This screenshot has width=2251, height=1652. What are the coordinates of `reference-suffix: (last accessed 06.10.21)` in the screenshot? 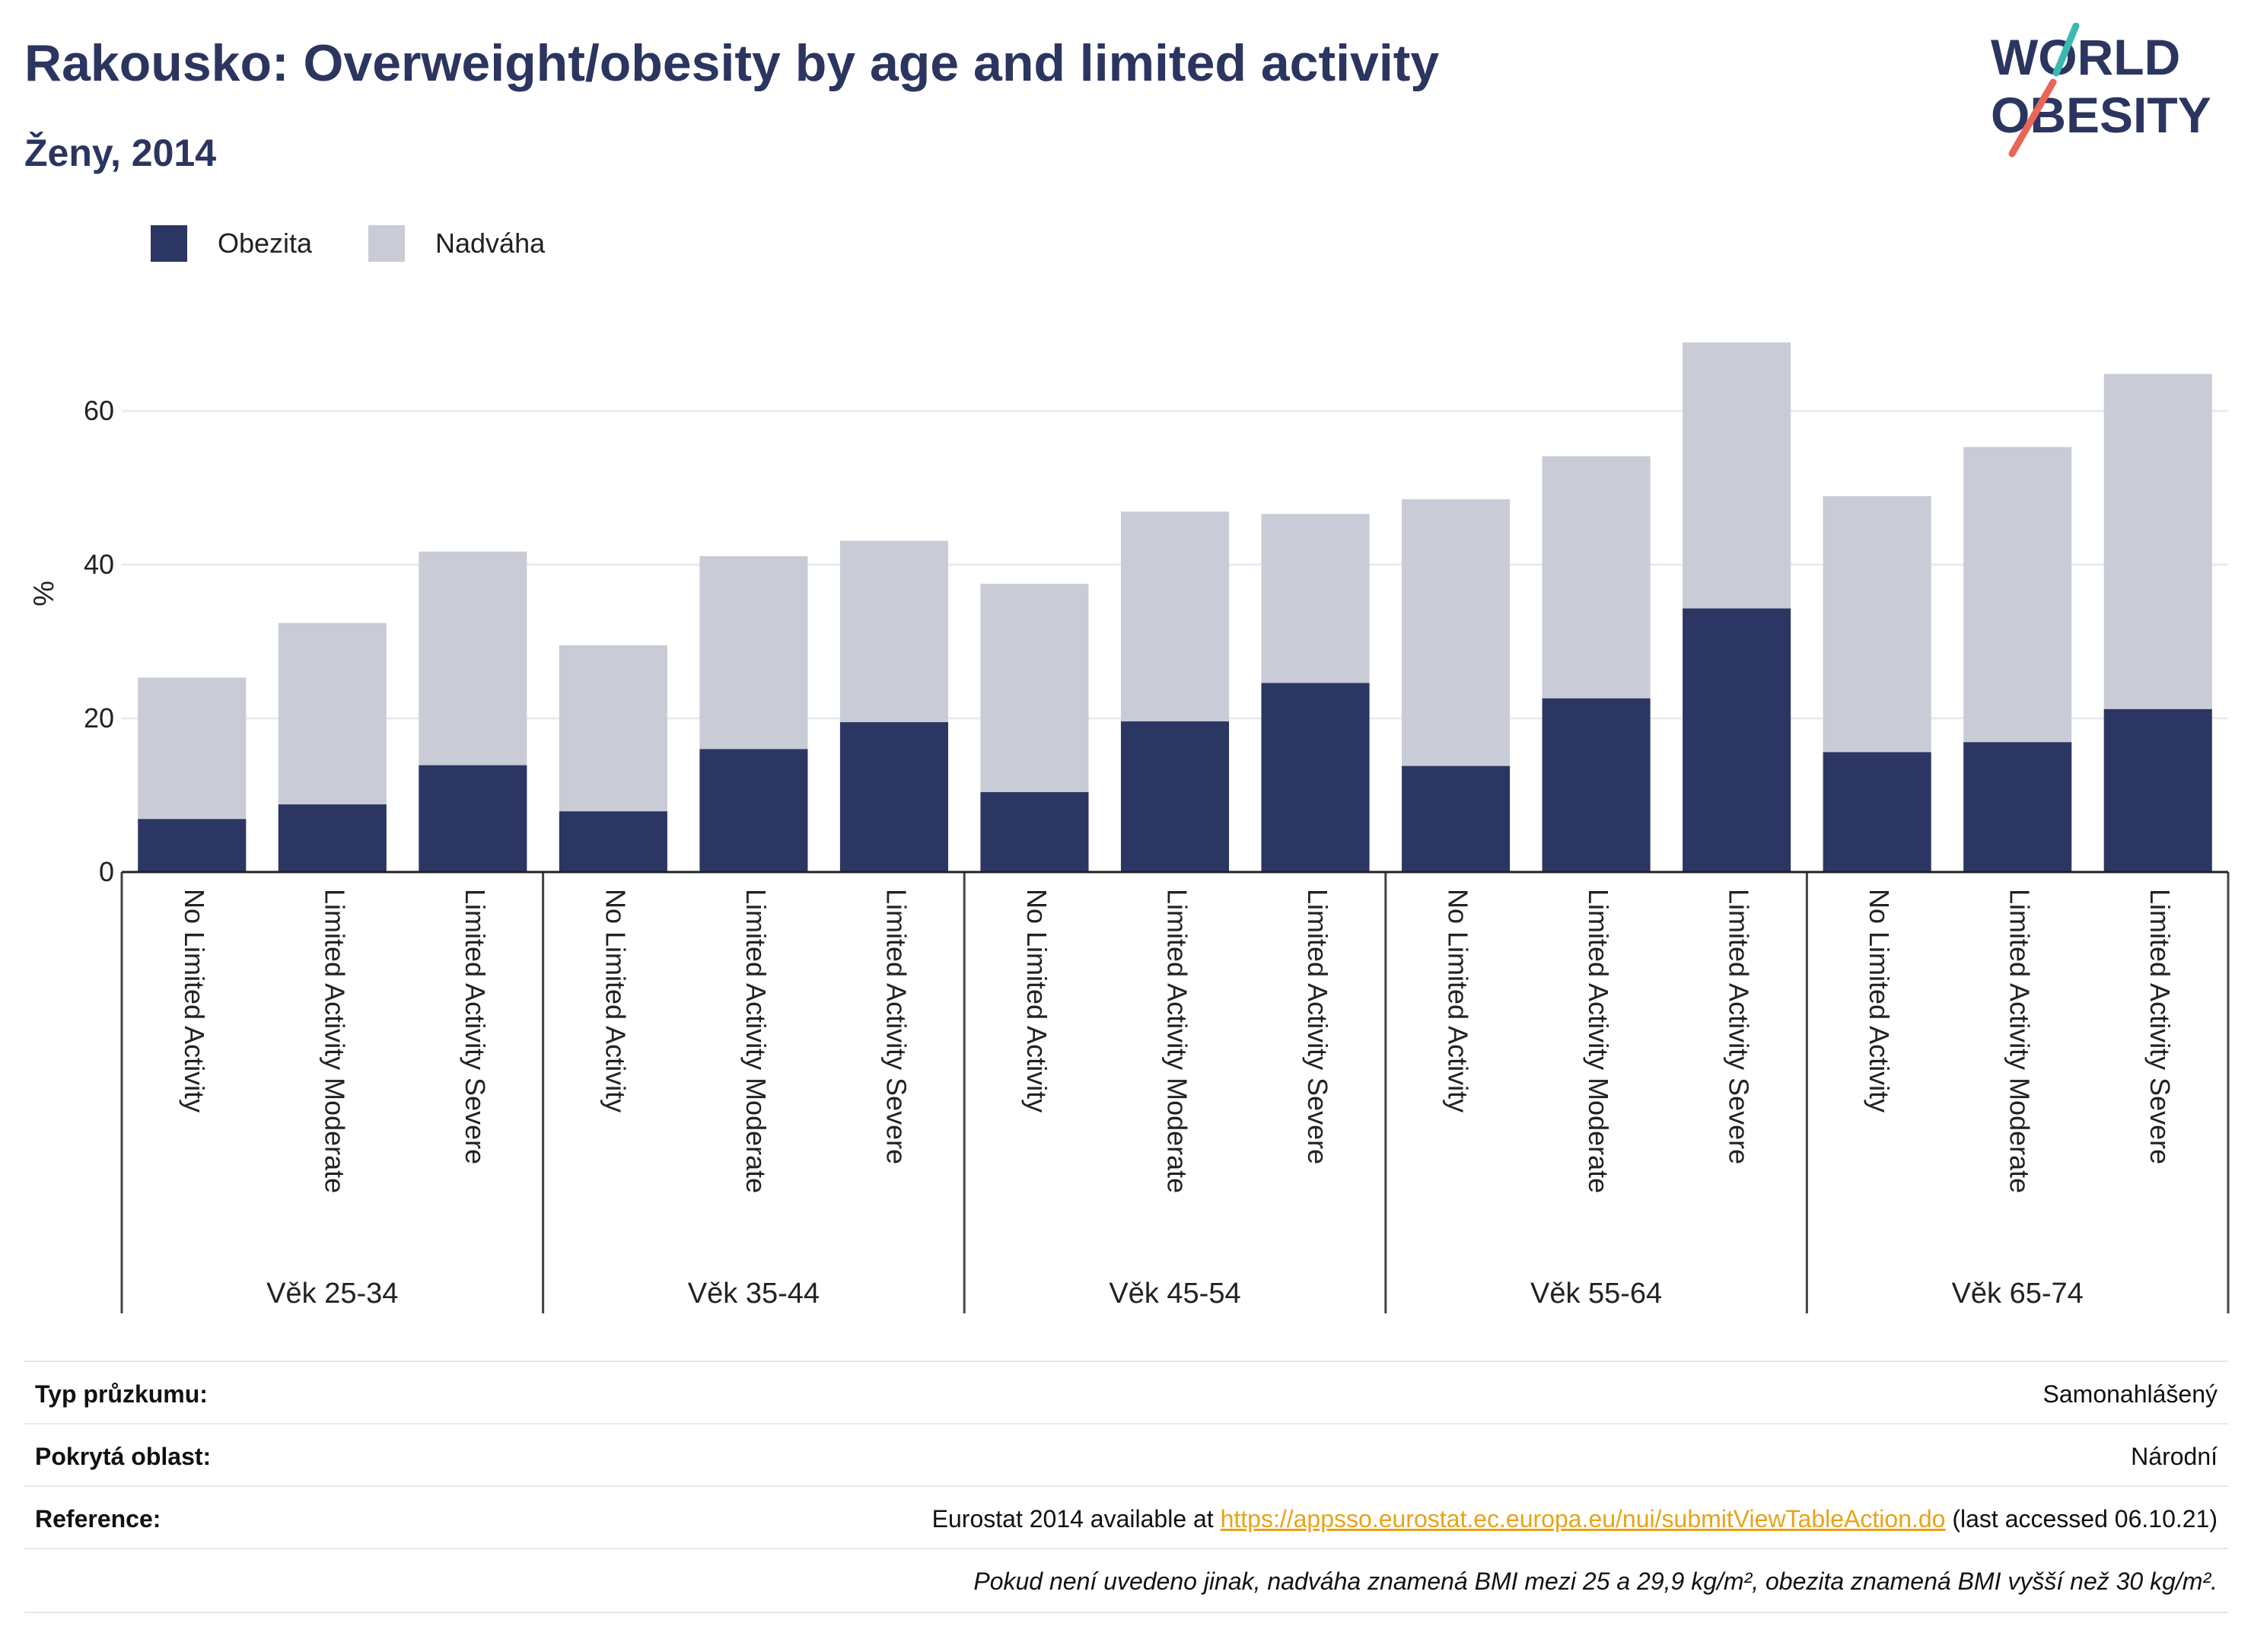 It's located at (2081, 1519).